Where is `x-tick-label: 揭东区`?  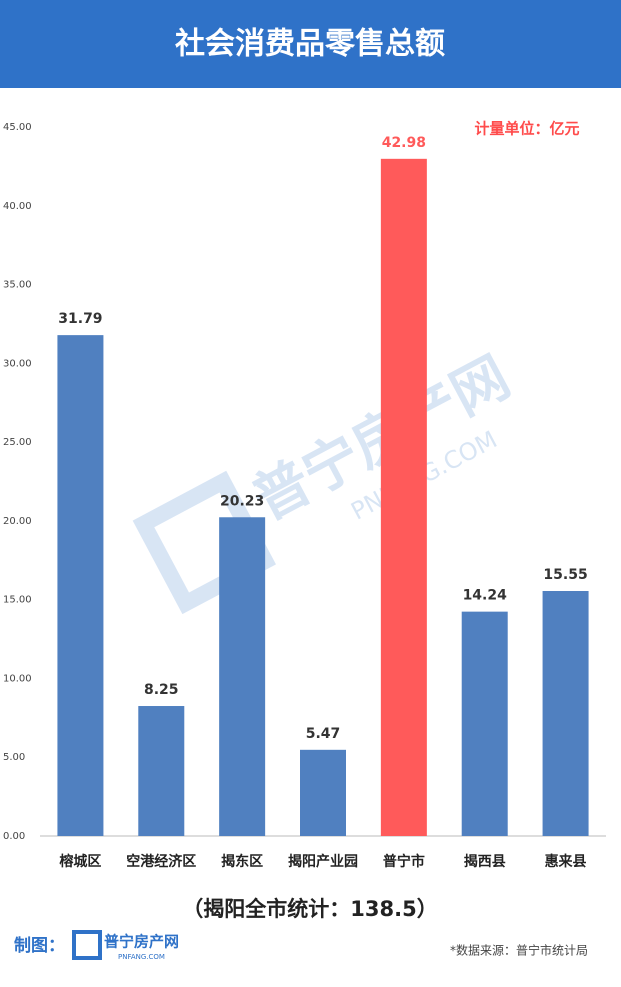 x-tick-label: 揭东区 is located at coordinates (242, 861).